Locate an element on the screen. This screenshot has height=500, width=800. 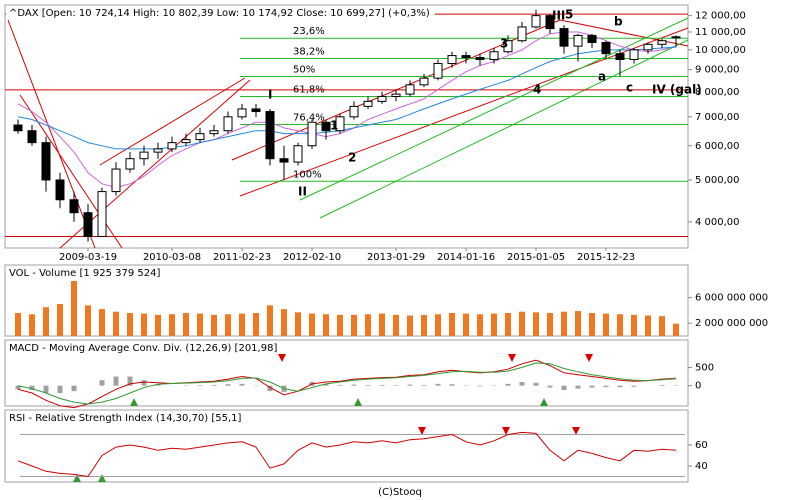
wave-label: 2 is located at coordinates (352, 158).